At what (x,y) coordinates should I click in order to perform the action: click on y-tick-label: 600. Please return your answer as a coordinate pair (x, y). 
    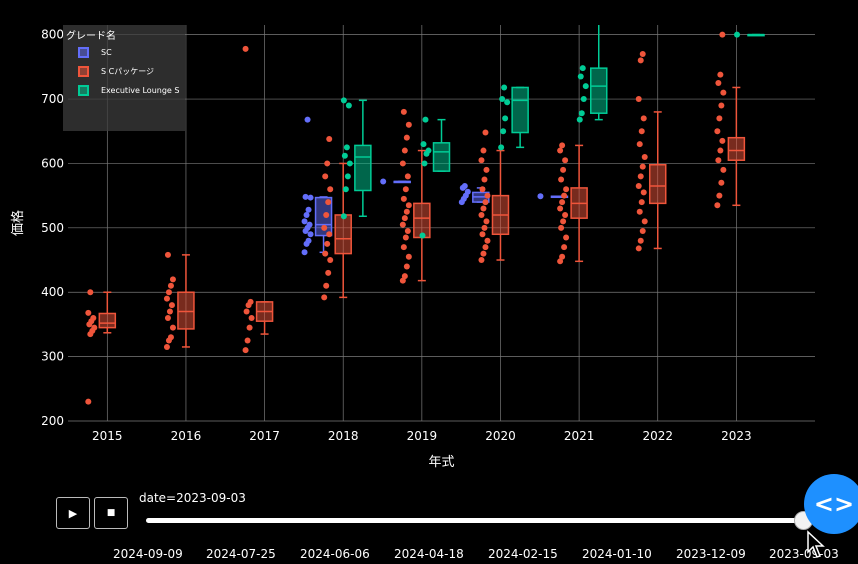
    Looking at the image, I should click on (52, 163).